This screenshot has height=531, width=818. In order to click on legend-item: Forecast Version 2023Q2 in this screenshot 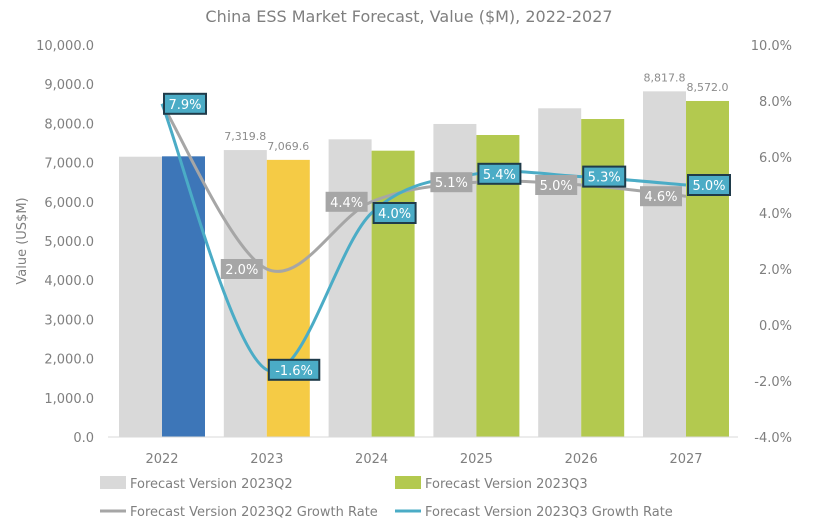, I will do `click(196, 484)`.